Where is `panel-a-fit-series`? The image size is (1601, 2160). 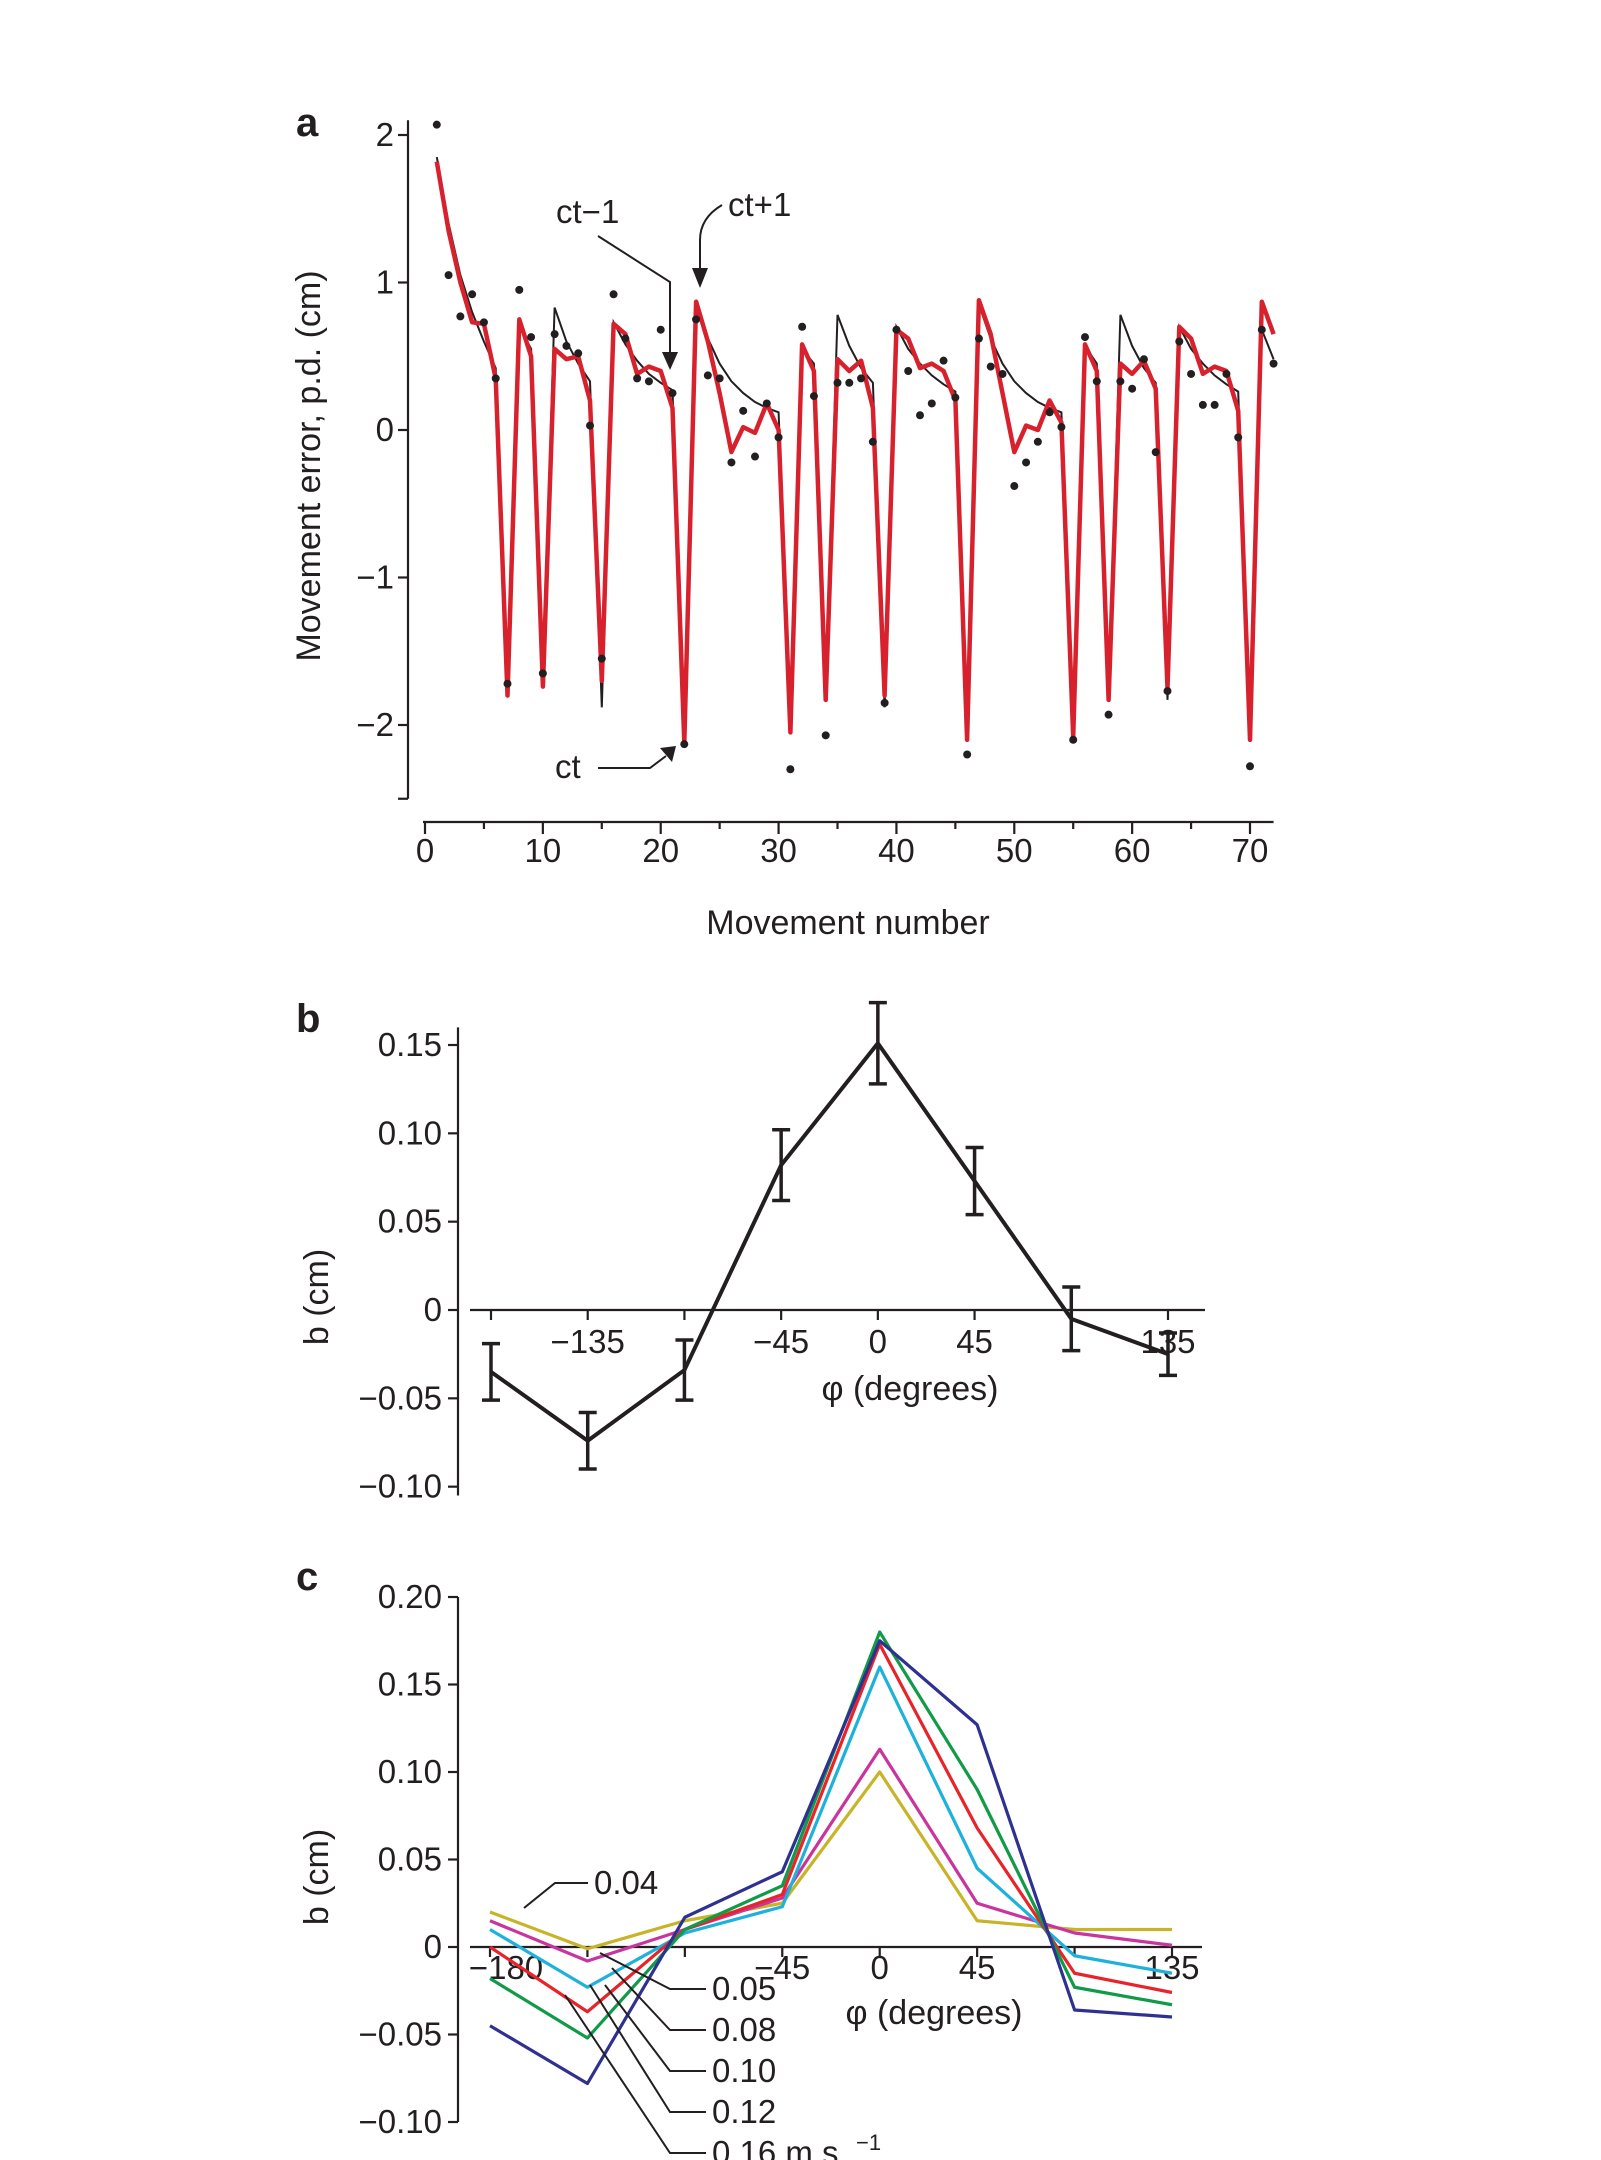 panel-a-fit-series is located at coordinates (855, 448).